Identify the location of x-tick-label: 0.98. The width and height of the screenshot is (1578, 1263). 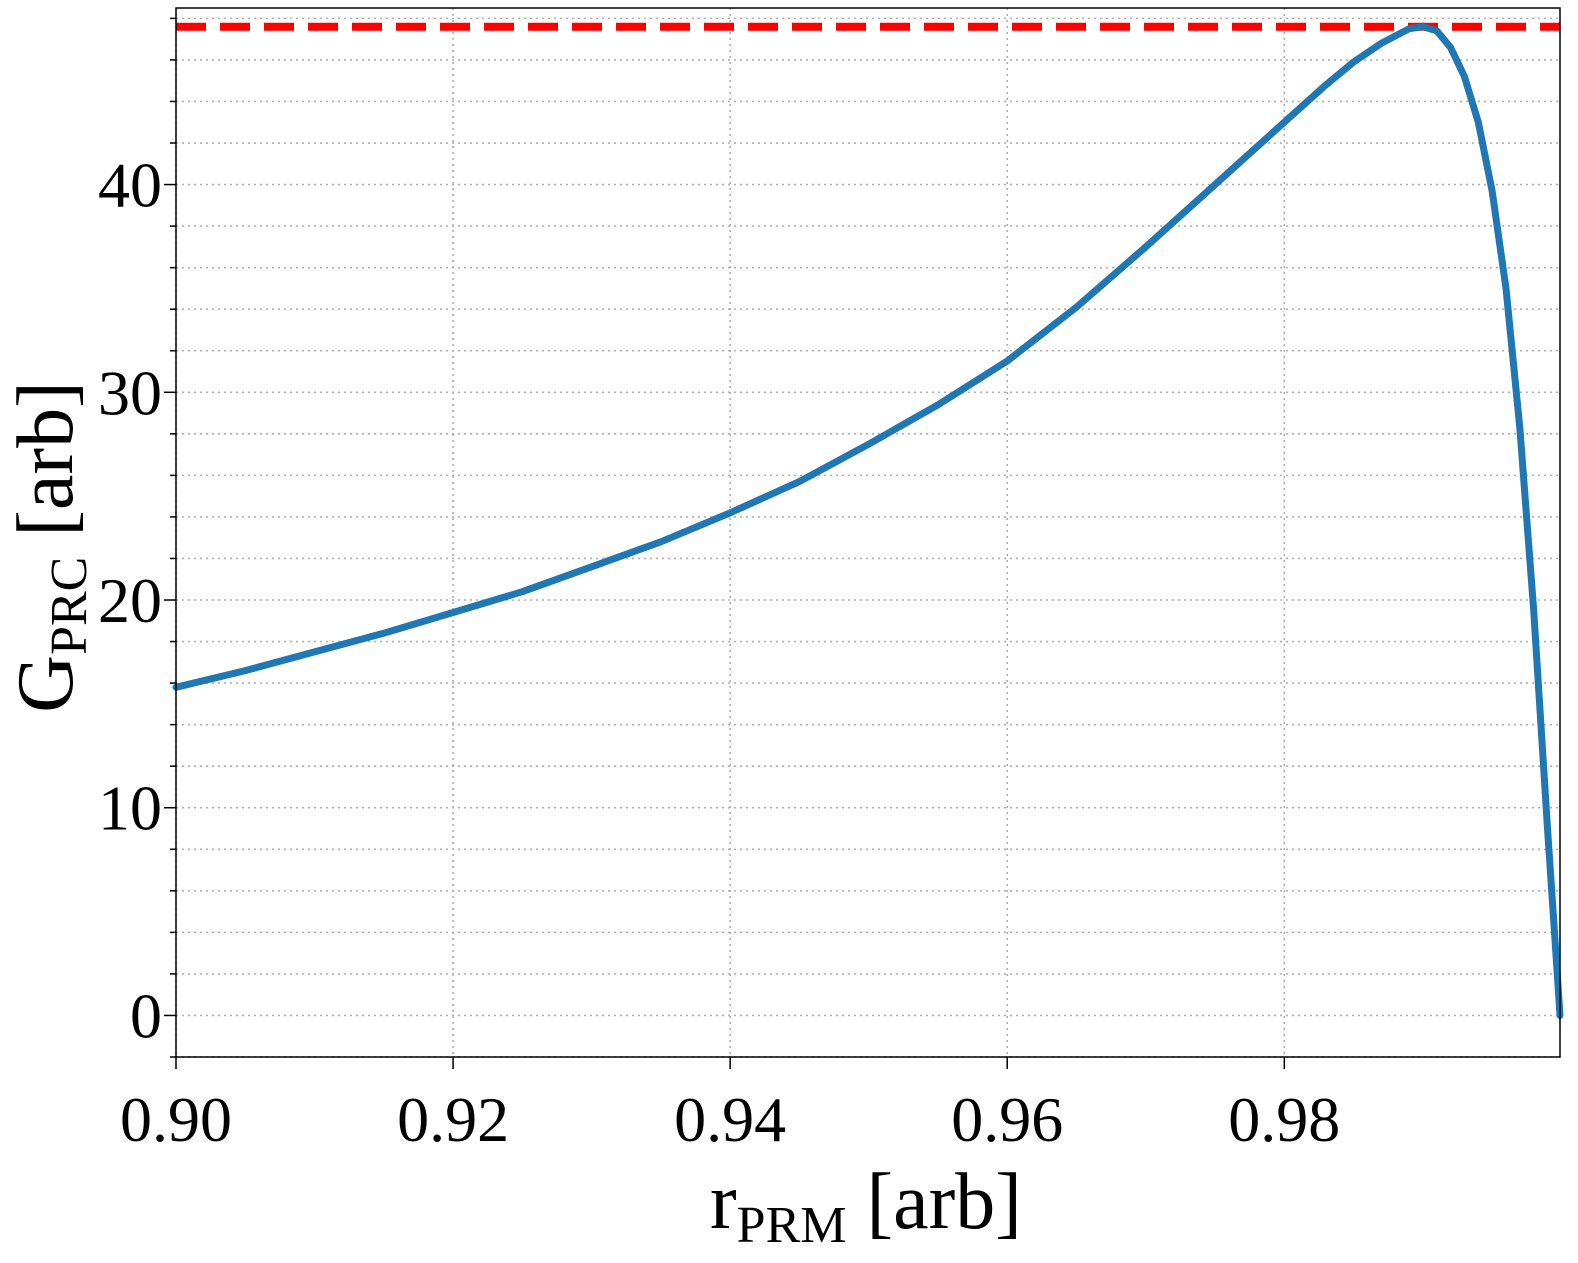
(1284, 1119).